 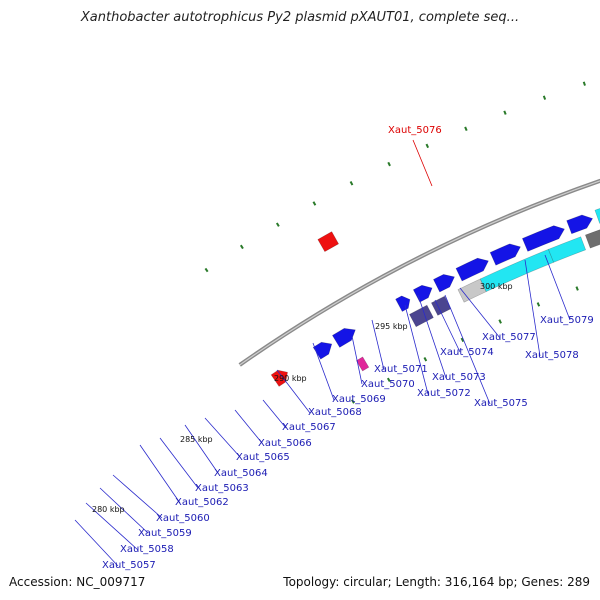 What do you see at coordinates (183, 518) in the screenshot?
I see `gene-label: Xaut_5060` at bounding box center [183, 518].